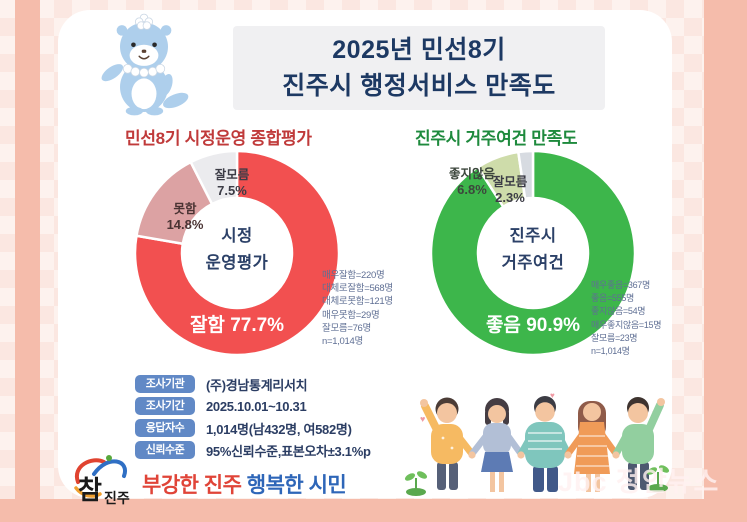 The height and width of the screenshot is (522, 747). Describe the element at coordinates (346, 328) in the screenshot. I see `annotation-line: 잘모름=76명` at that location.